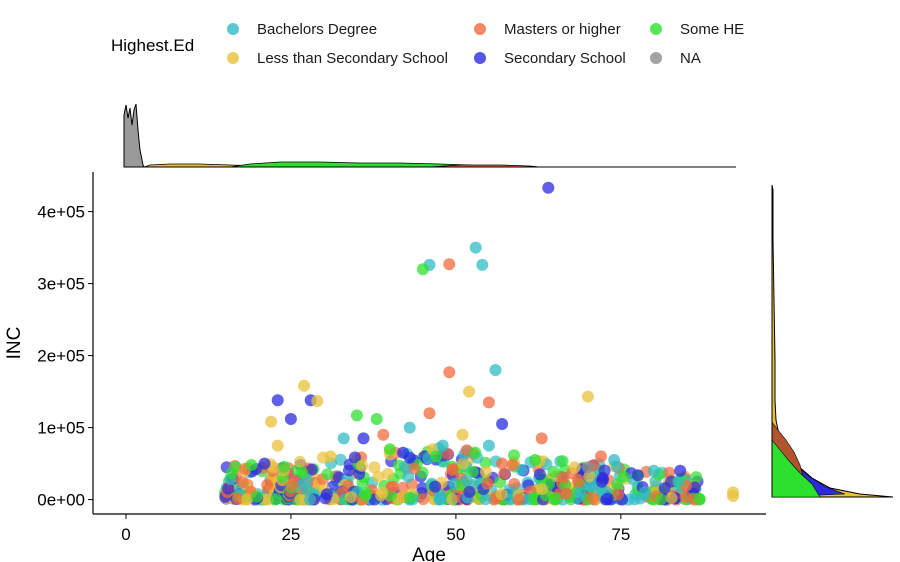  What do you see at coordinates (656, 58) in the screenshot?
I see `legend-key-na` at bounding box center [656, 58].